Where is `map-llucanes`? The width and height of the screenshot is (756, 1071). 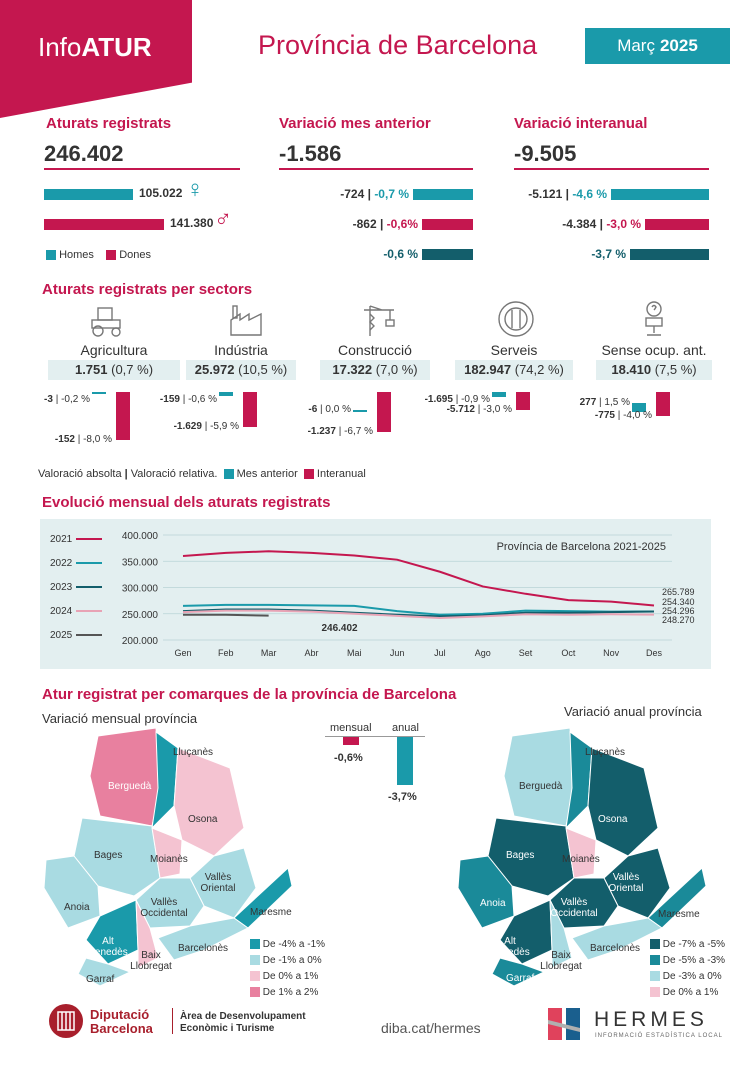
map-llucanes is located at coordinates (165, 780).